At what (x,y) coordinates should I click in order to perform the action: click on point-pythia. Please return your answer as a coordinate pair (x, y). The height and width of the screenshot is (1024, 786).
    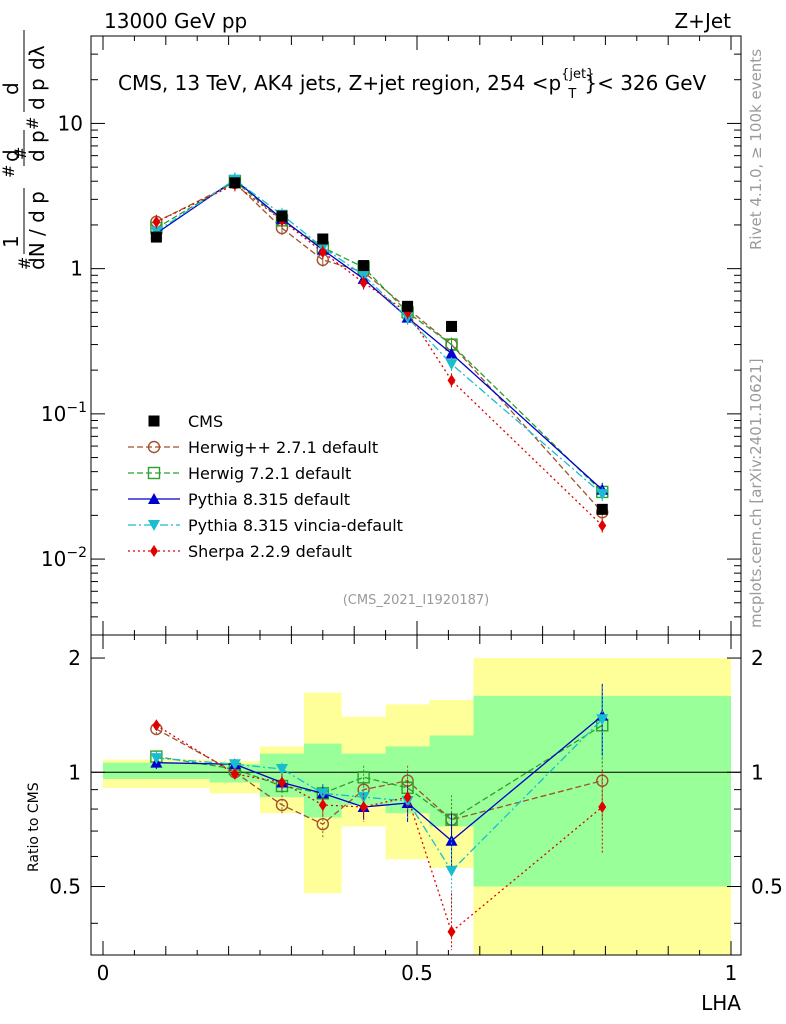
    Looking at the image, I should click on (451, 353).